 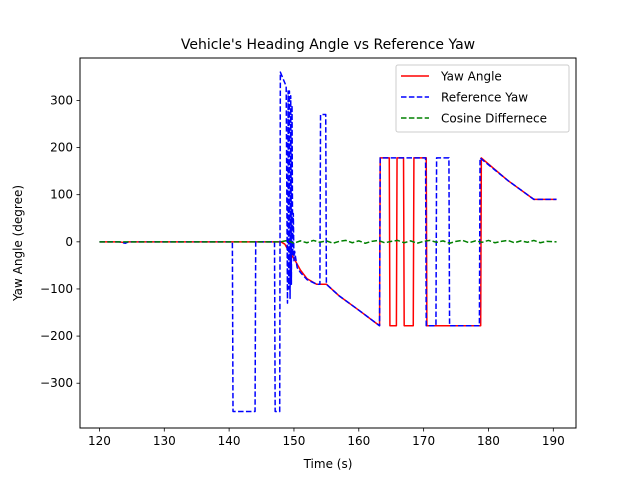 I want to click on y-tick-label: 200, so click(x=61, y=148).